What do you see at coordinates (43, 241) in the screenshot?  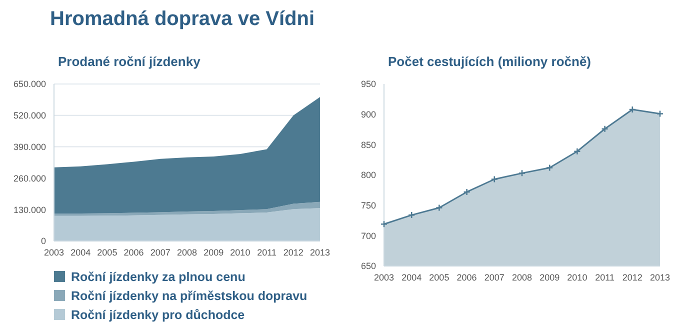 I see `y-tick-label: 0` at bounding box center [43, 241].